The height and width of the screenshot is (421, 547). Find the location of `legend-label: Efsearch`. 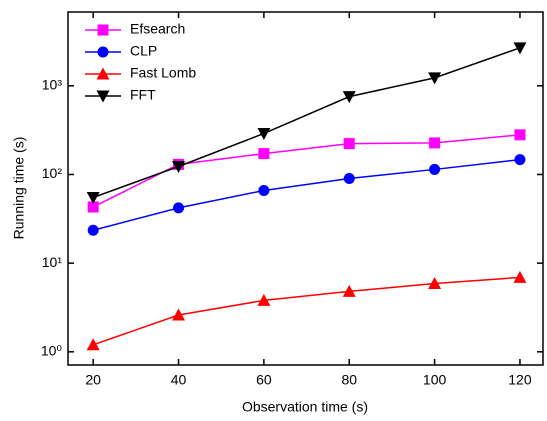

legend-label: Efsearch is located at coordinates (157, 29).